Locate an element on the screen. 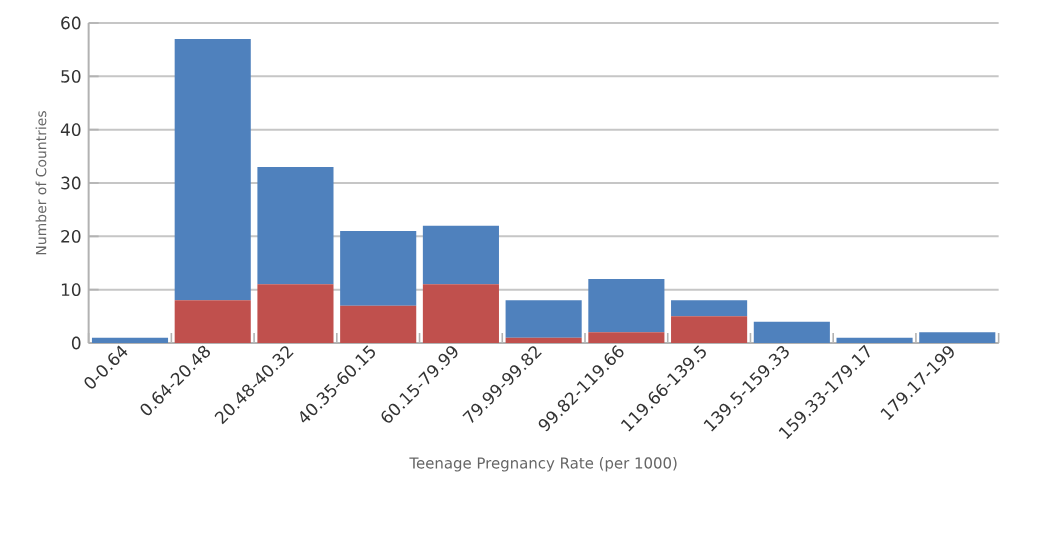 The image size is (1043, 549). y-tick-label: 30 is located at coordinates (71, 183).